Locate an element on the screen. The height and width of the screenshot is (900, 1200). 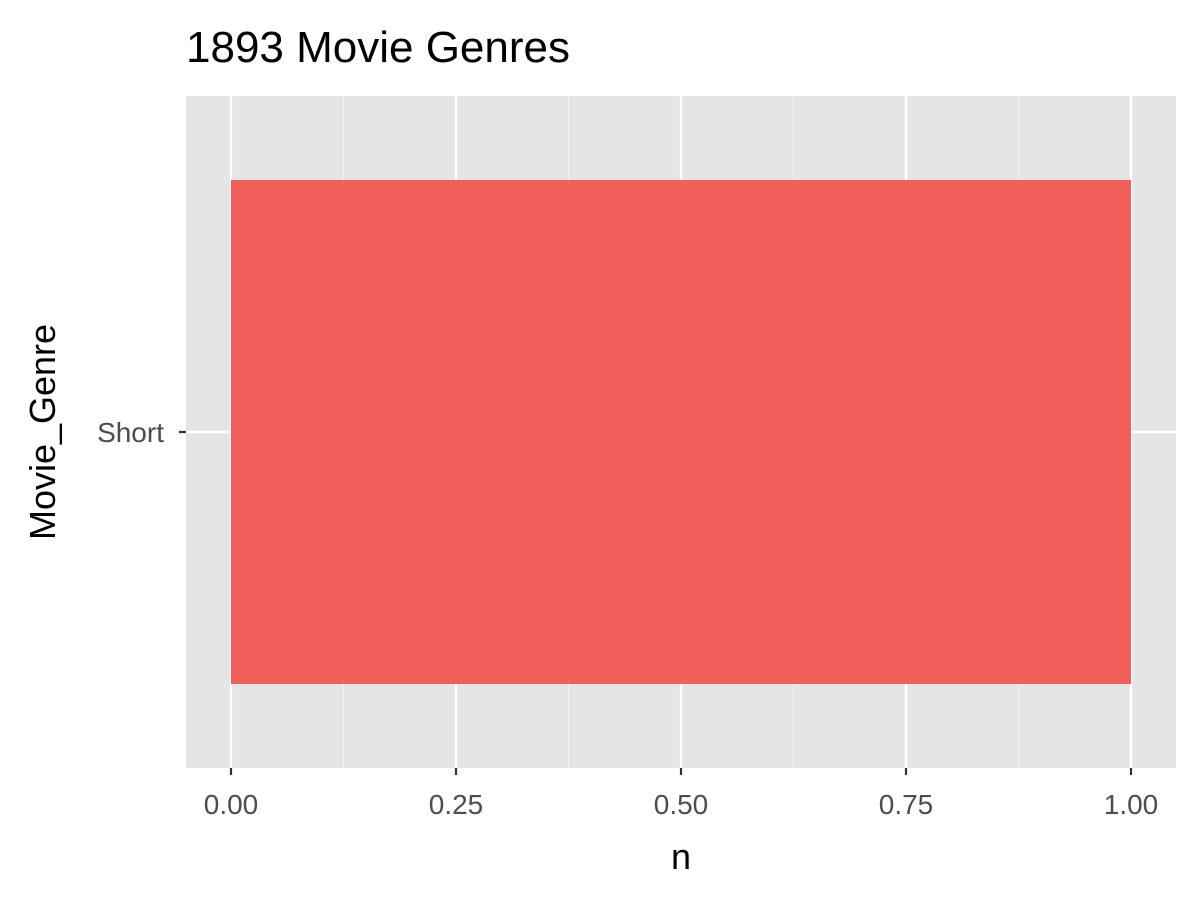
x-tick-label: 0.00 is located at coordinates (231, 804).